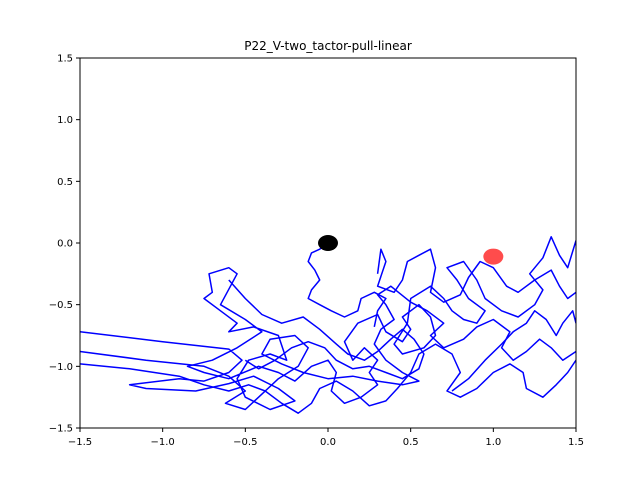 Image resolution: width=640 pixels, height=480 pixels. Describe the element at coordinates (80, 442) in the screenshot. I see `x-tick-label: −1.5` at that location.